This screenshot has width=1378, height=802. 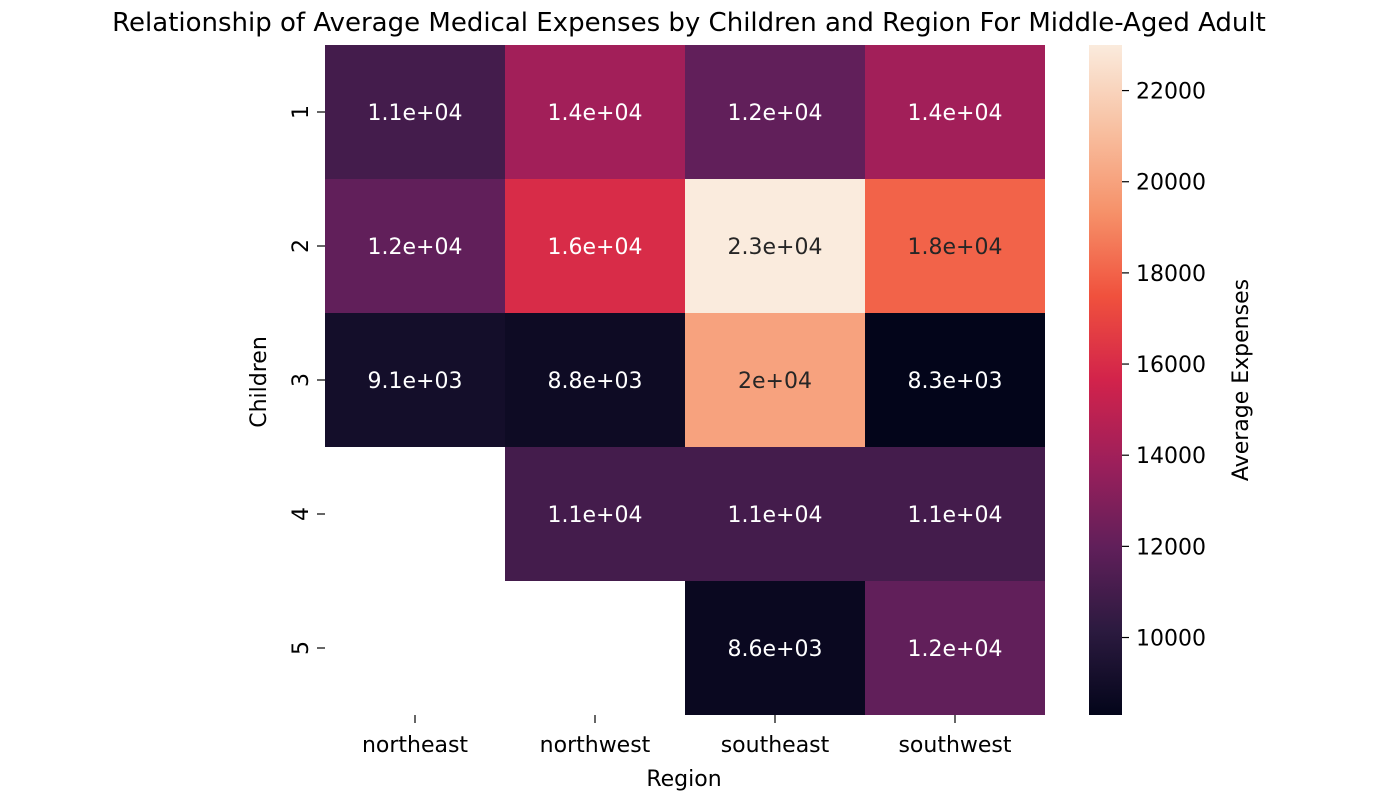 What do you see at coordinates (775, 745) in the screenshot?
I see `x-tick-label: southeast` at bounding box center [775, 745].